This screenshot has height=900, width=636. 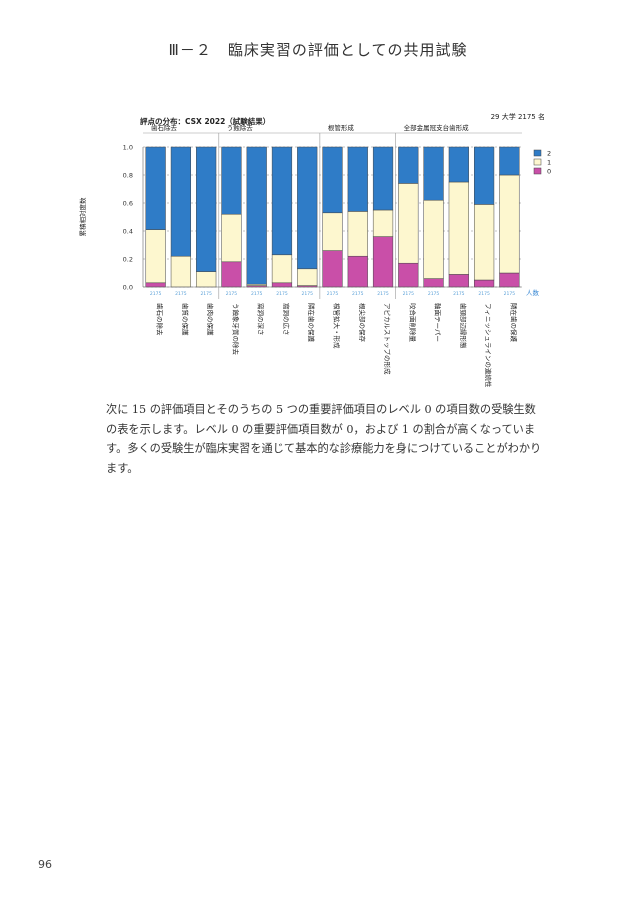 I want to click on x-category-label: フィニッシュラインの連続性, so click(x=488, y=345).